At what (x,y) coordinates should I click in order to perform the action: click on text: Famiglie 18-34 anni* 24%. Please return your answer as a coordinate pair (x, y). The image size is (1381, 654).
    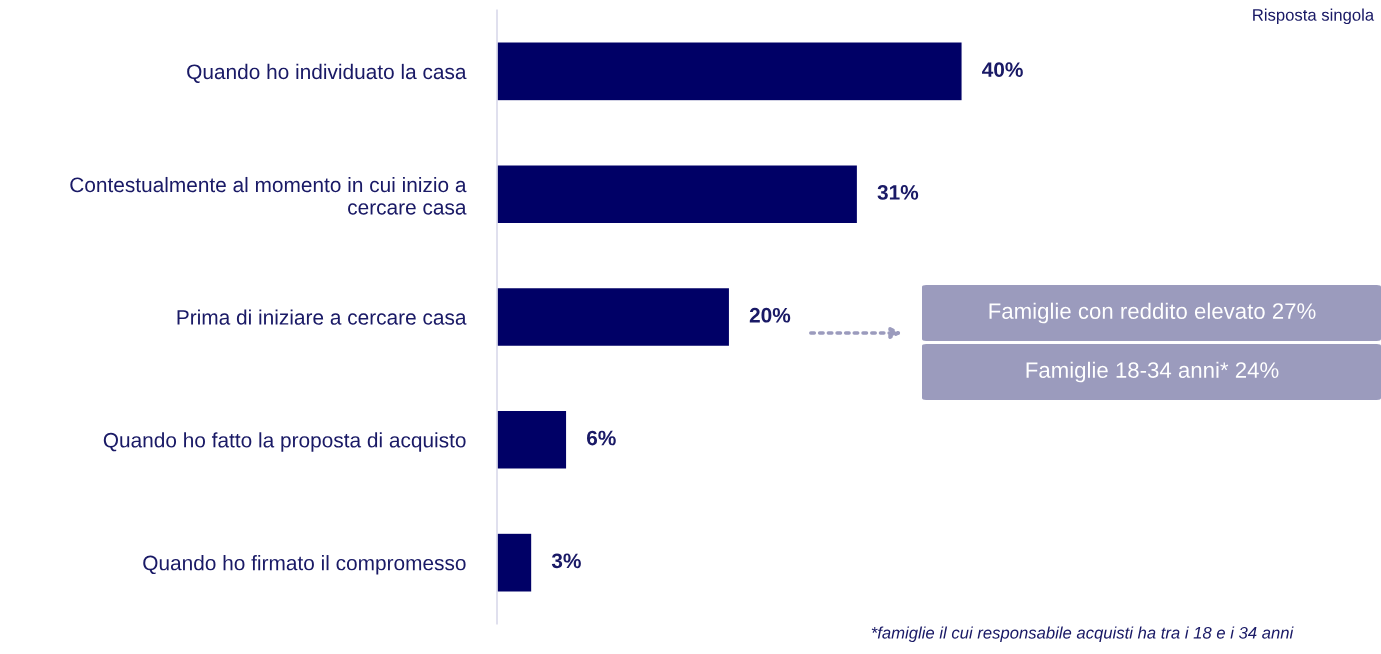
    Looking at the image, I should click on (1152, 372).